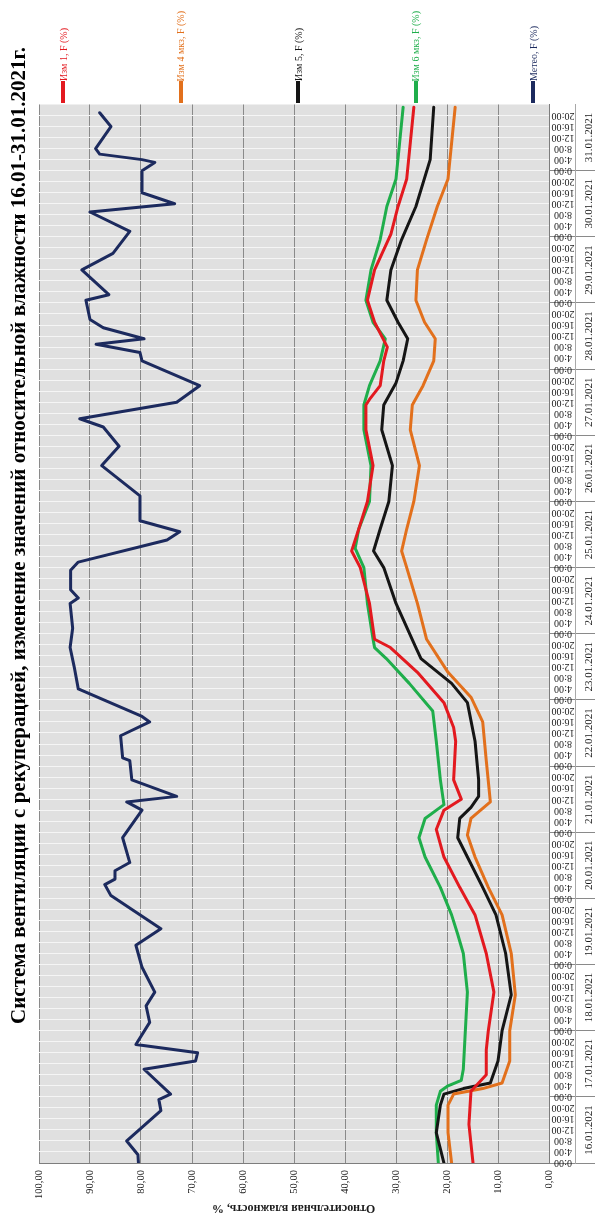 Image resolution: width=595 pixels, height=1216 pixels. I want to click on x-tick-label: 0,00, so click(548, 1179).